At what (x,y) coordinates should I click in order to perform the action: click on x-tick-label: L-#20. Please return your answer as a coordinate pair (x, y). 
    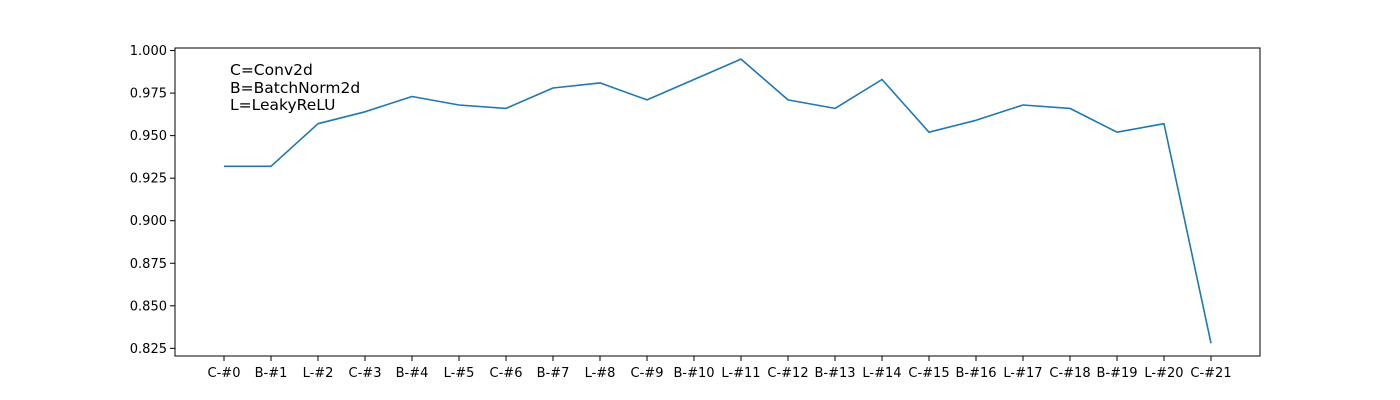
    Looking at the image, I should click on (1163, 373).